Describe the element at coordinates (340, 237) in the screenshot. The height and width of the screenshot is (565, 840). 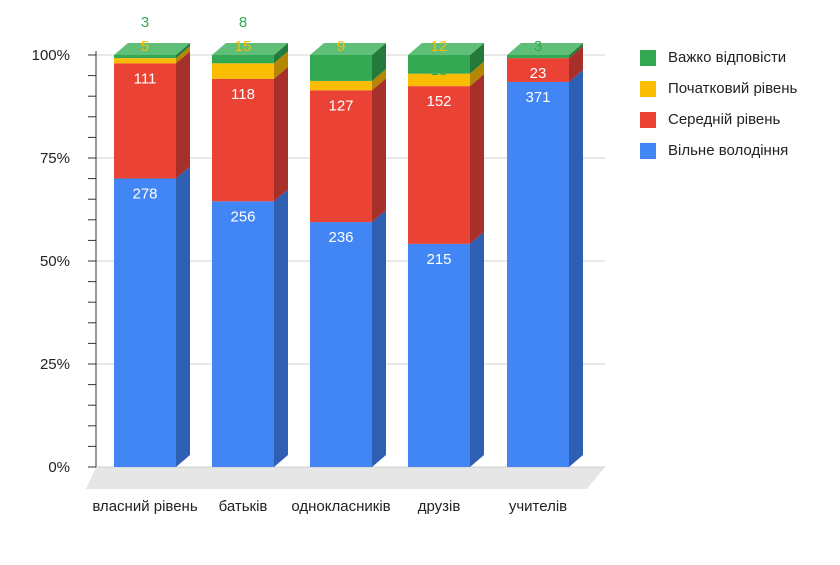
I see `data-label: 236` at that location.